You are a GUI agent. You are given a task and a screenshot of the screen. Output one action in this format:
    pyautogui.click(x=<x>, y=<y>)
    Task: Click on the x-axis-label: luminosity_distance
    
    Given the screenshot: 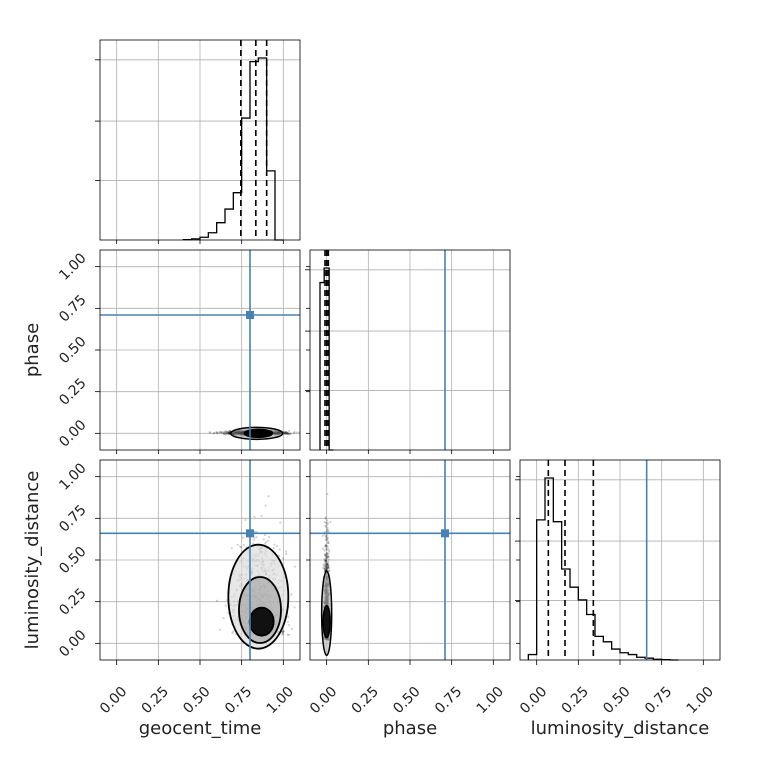 What is the action you would take?
    pyautogui.click(x=620, y=728)
    